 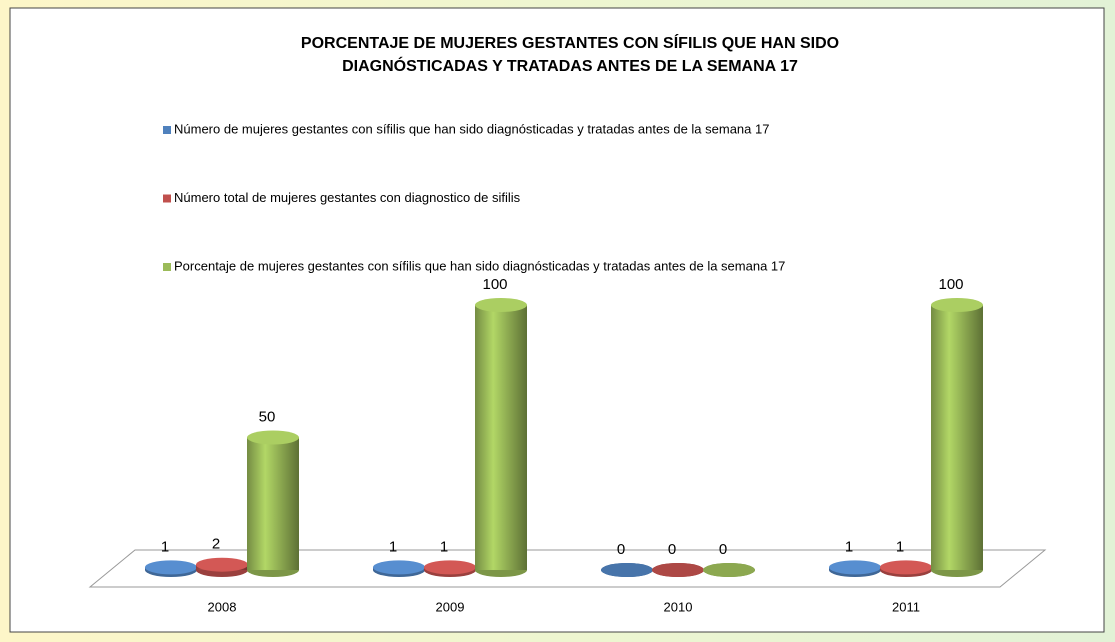 What do you see at coordinates (216, 544) in the screenshot?
I see `data-label: 2` at bounding box center [216, 544].